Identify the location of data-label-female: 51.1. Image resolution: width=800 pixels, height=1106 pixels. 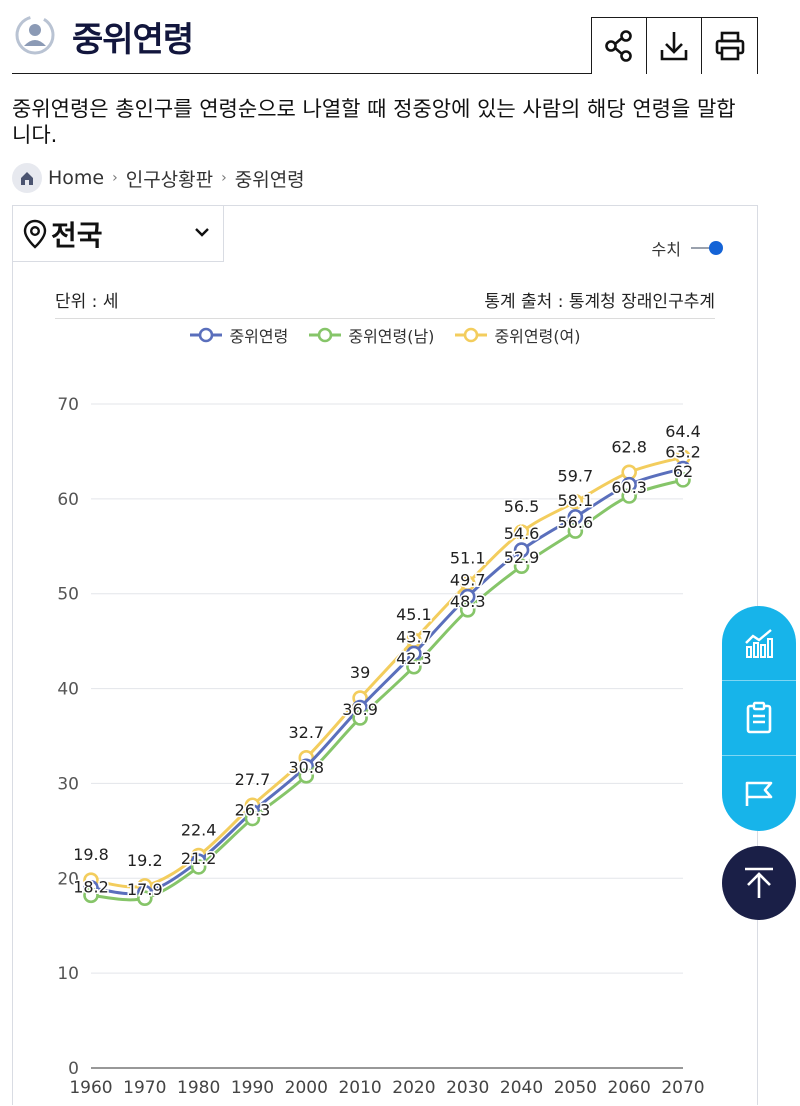
(468, 557).